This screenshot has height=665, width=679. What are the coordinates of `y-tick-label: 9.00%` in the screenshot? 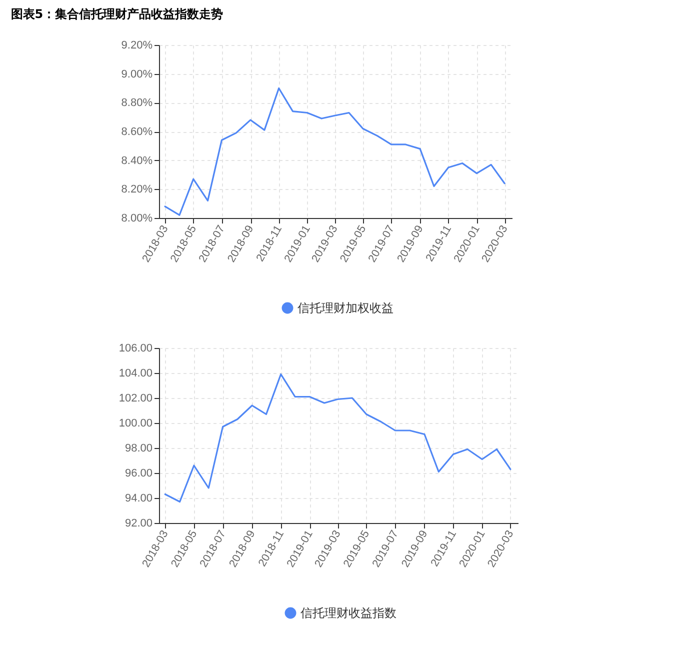 It's located at (137, 74).